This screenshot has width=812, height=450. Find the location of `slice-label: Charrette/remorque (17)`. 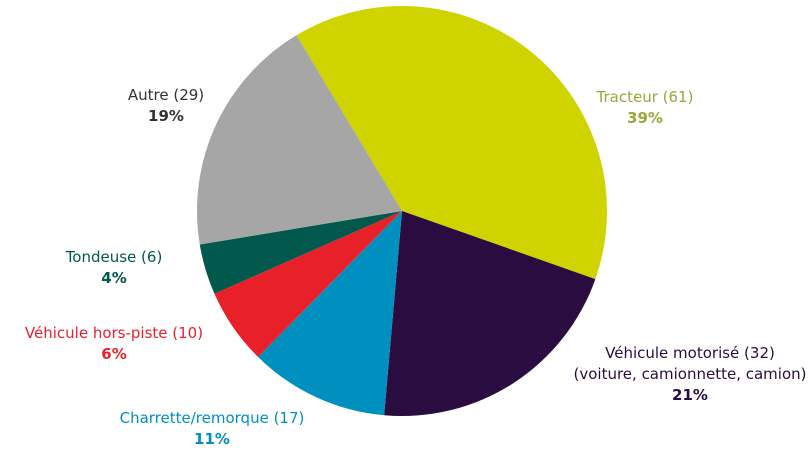

slice-label: Charrette/remorque (17) is located at coordinates (212, 418).